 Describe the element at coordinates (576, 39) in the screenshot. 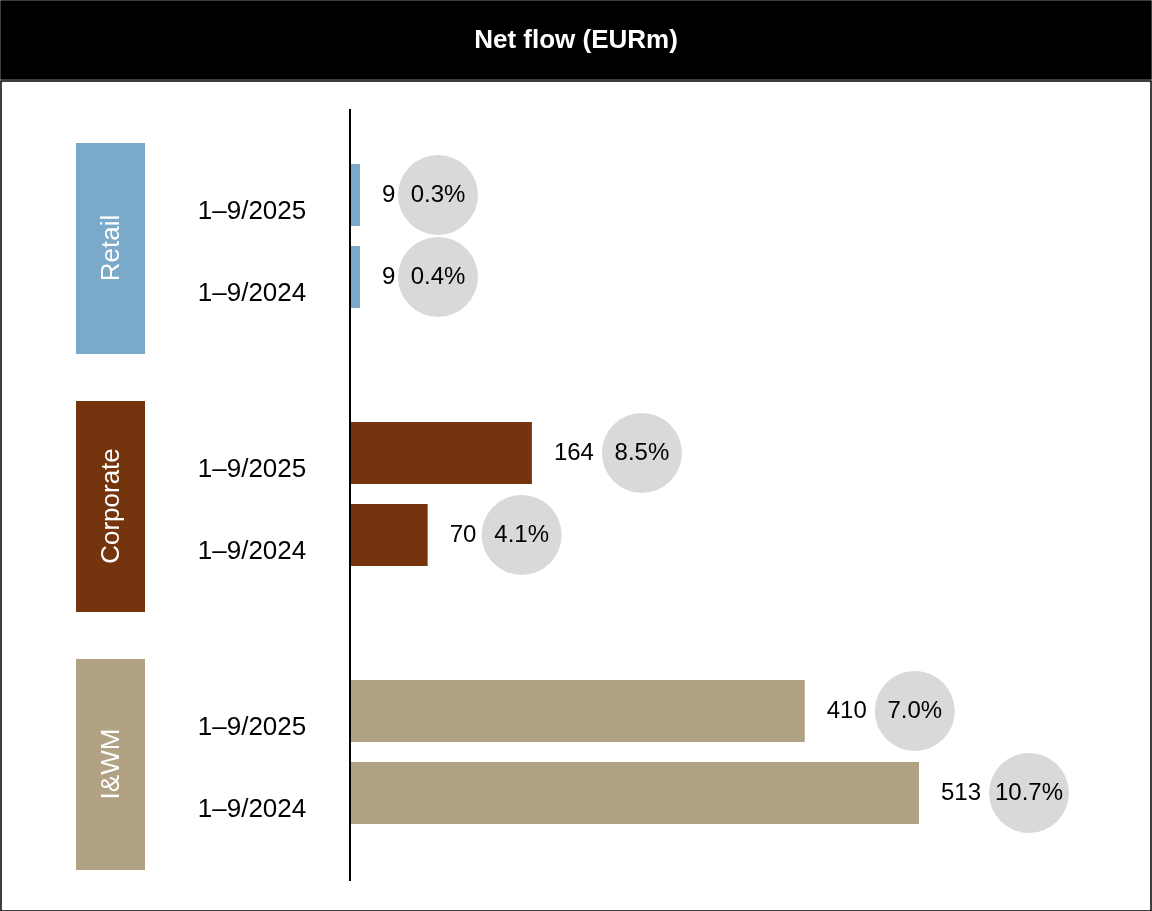

I see `chart-title: Net flow (EURm)` at that location.